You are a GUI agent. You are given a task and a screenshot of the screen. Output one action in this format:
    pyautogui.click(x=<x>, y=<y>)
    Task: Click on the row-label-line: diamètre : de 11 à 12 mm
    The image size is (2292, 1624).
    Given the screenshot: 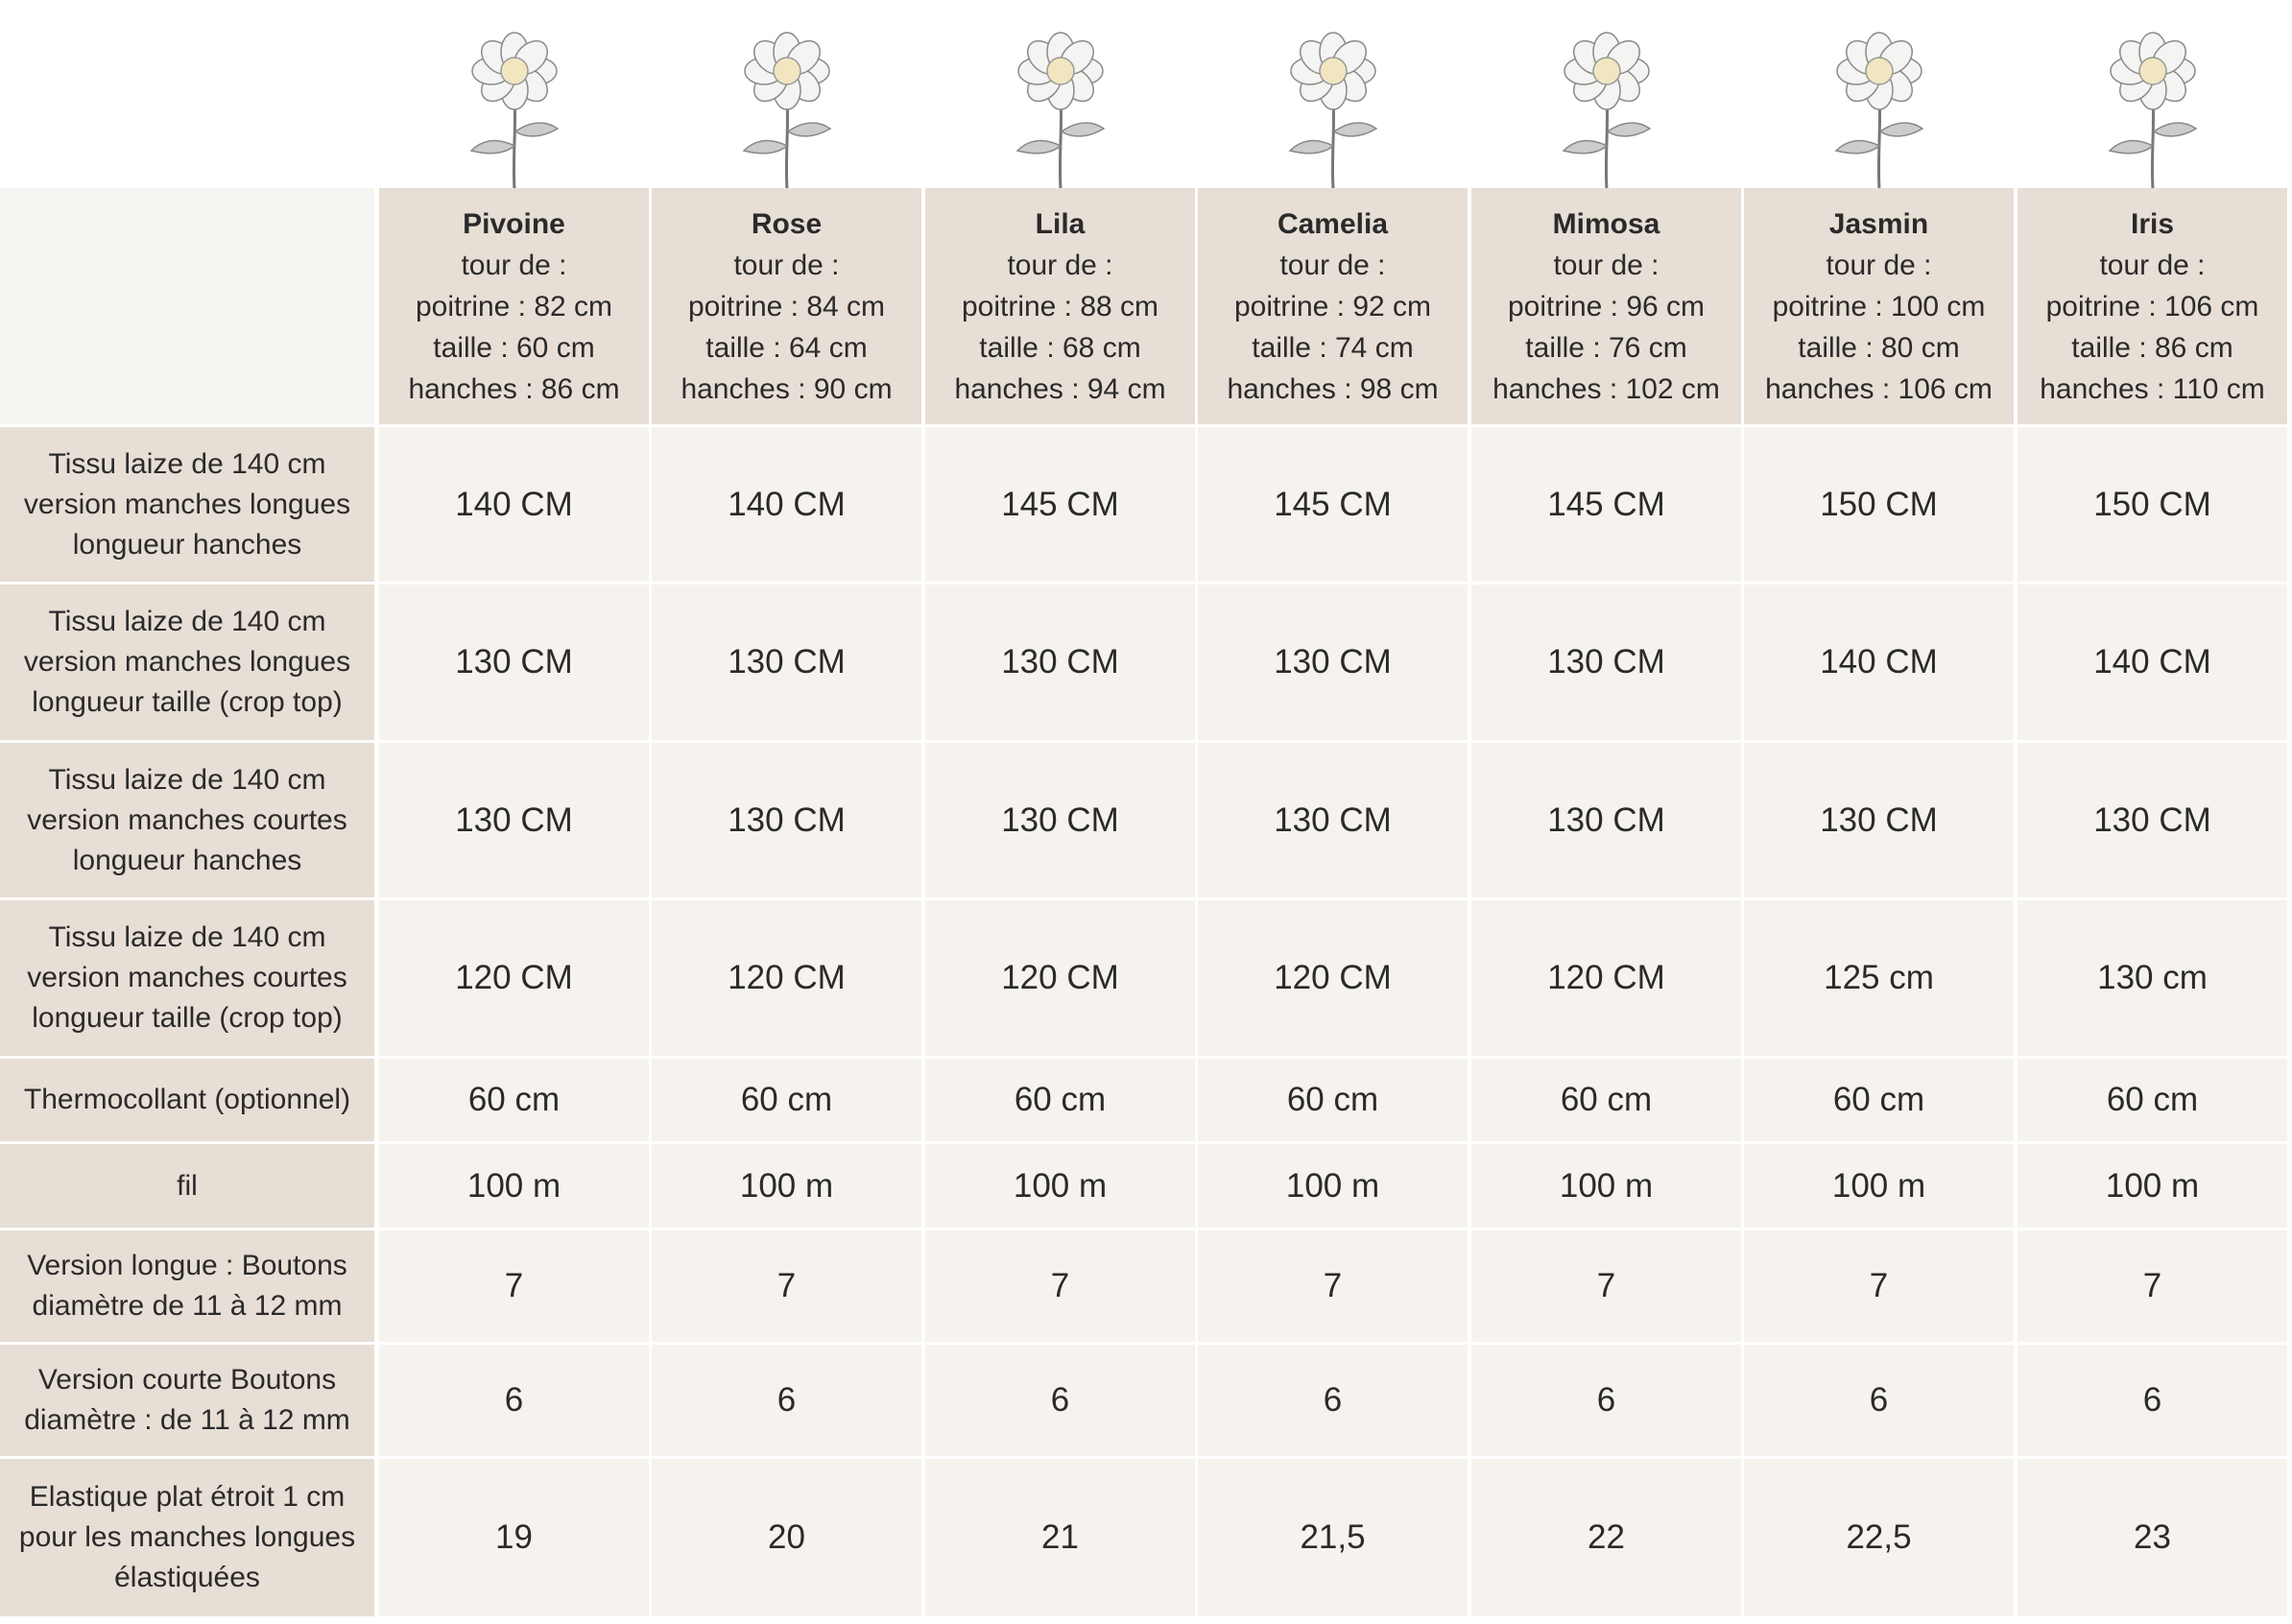 What is the action you would take?
    pyautogui.click(x=187, y=1420)
    